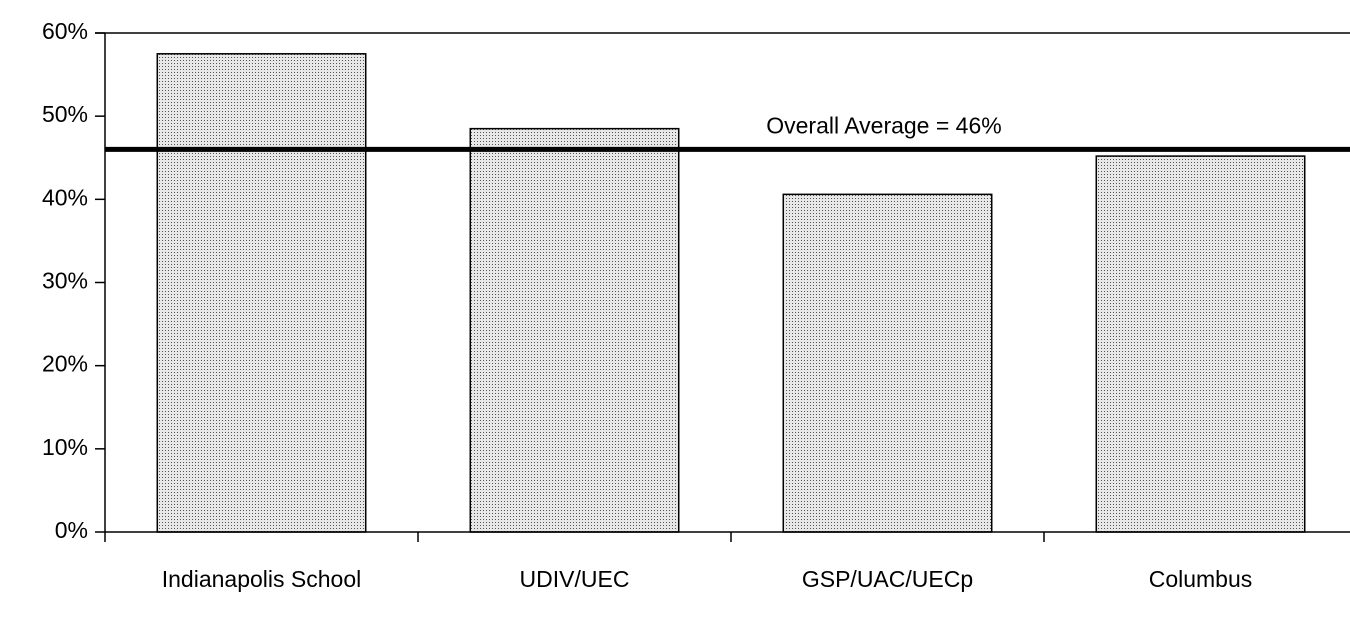 The height and width of the screenshot is (633, 1350). I want to click on y-tick-label: 40%, so click(65, 197).